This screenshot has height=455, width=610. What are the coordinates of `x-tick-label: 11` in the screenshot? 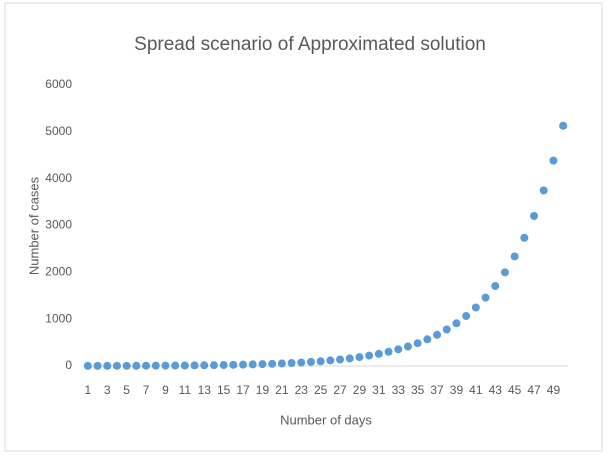 It's located at (185, 390).